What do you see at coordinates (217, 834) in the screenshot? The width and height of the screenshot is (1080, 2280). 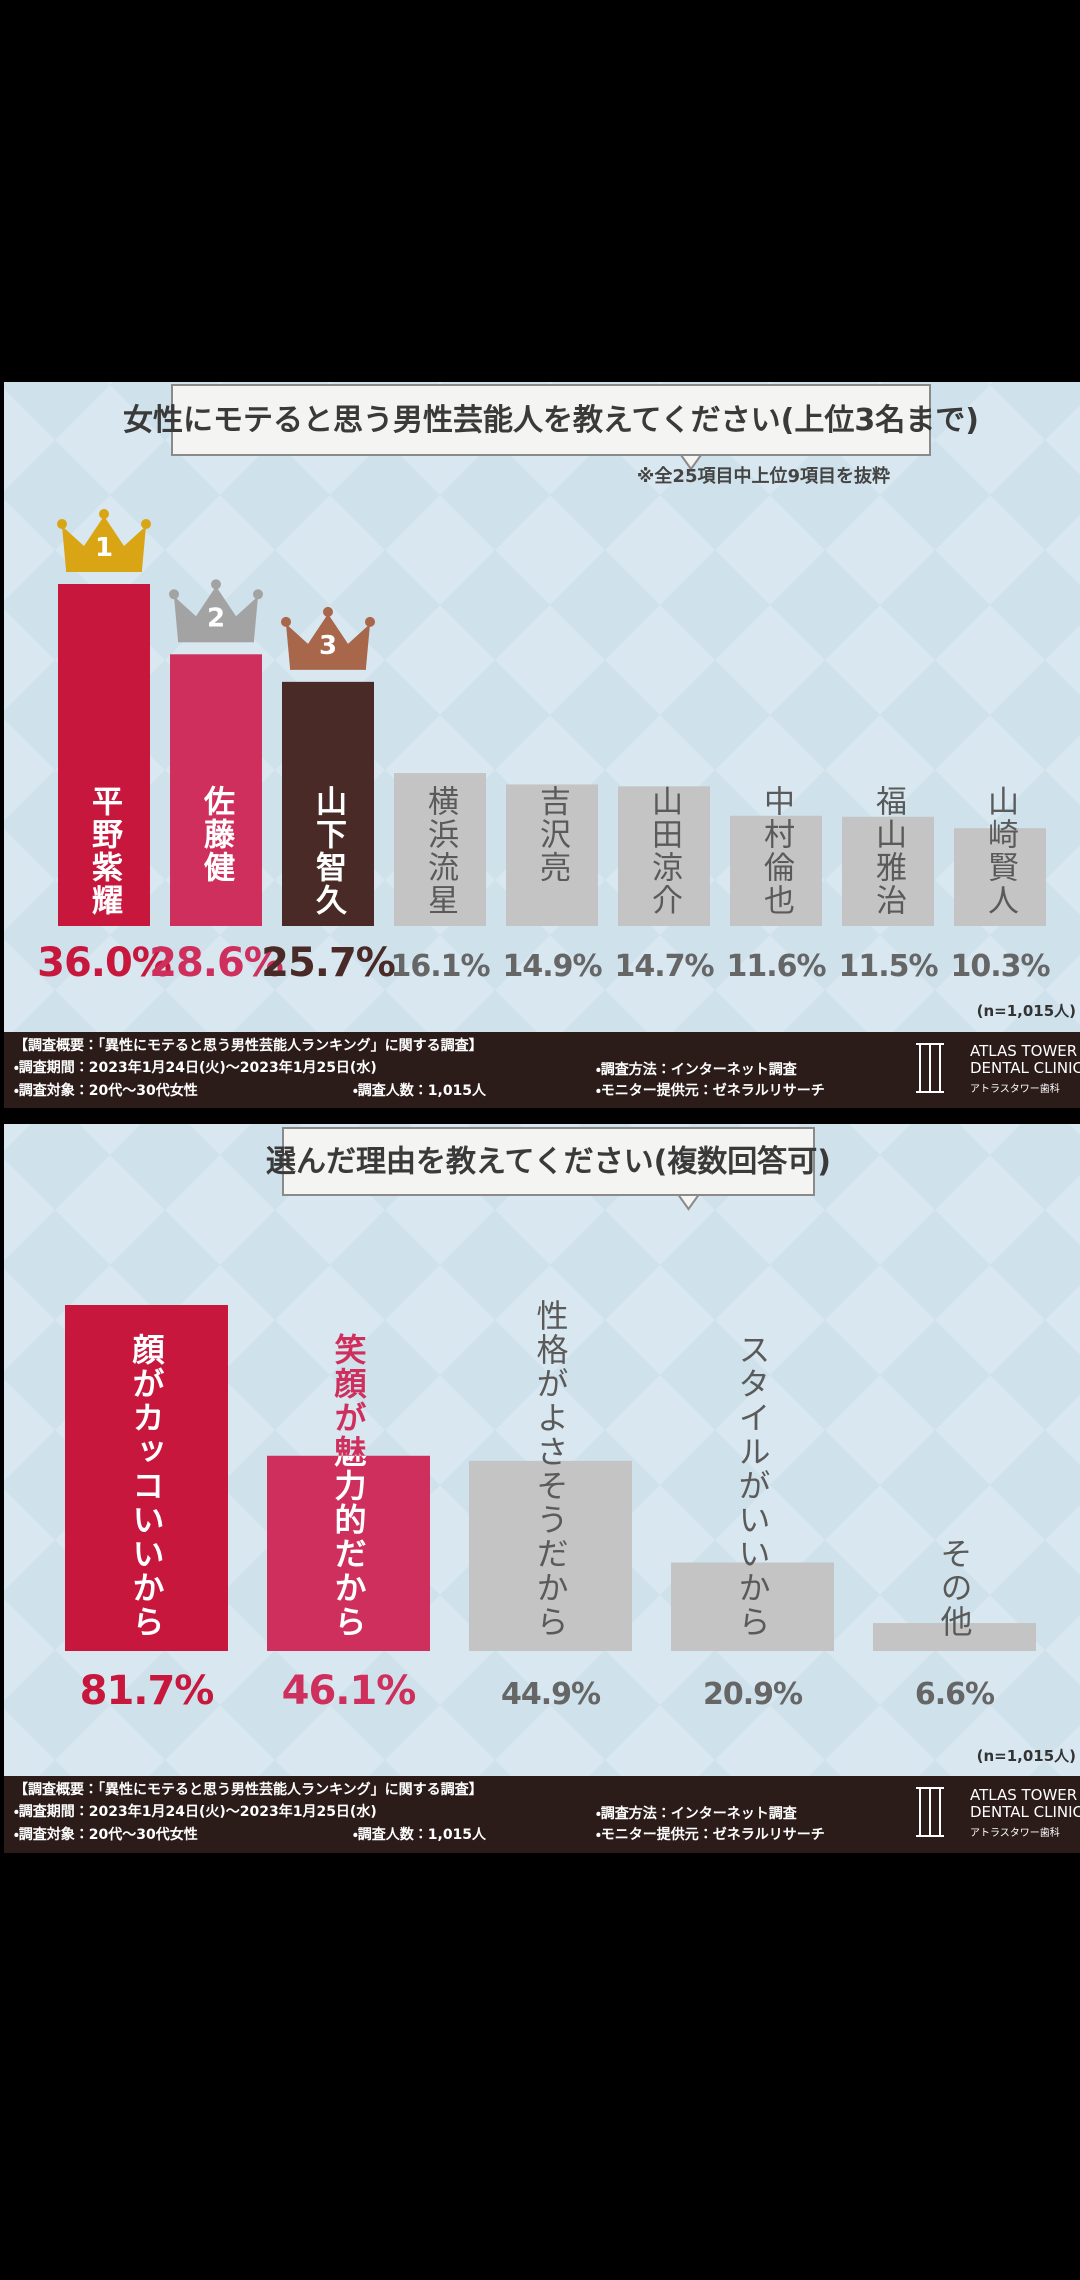 I see `category-label: 佐藤健` at bounding box center [217, 834].